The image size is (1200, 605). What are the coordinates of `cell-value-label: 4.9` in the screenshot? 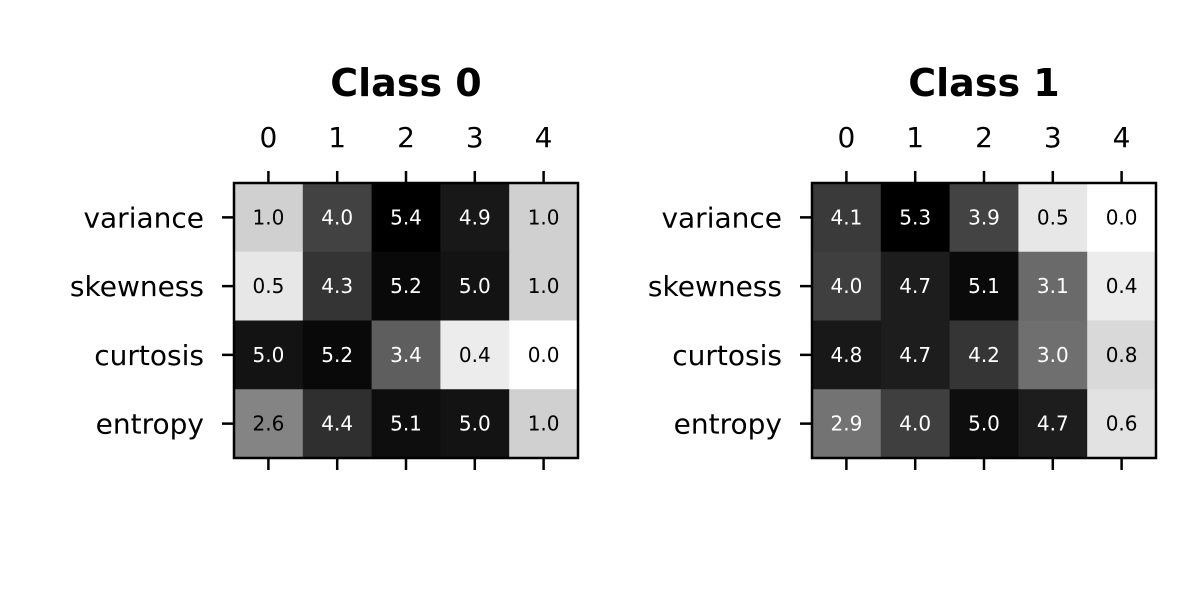 It's located at (475, 217).